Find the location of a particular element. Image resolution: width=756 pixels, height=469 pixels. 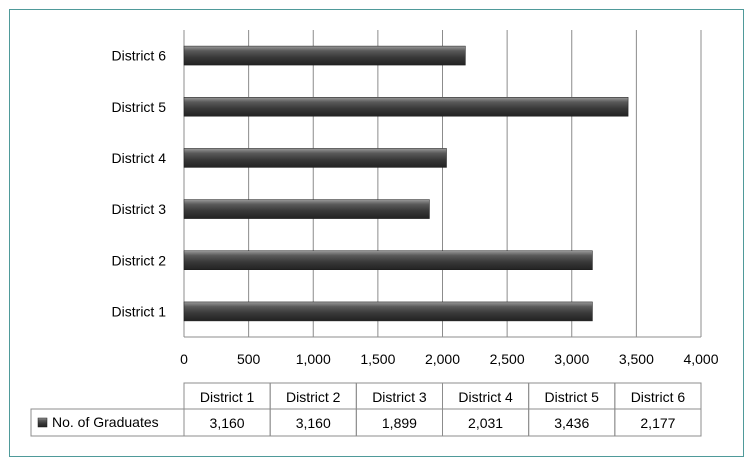

table-value-text: 2,177 is located at coordinates (657, 423).